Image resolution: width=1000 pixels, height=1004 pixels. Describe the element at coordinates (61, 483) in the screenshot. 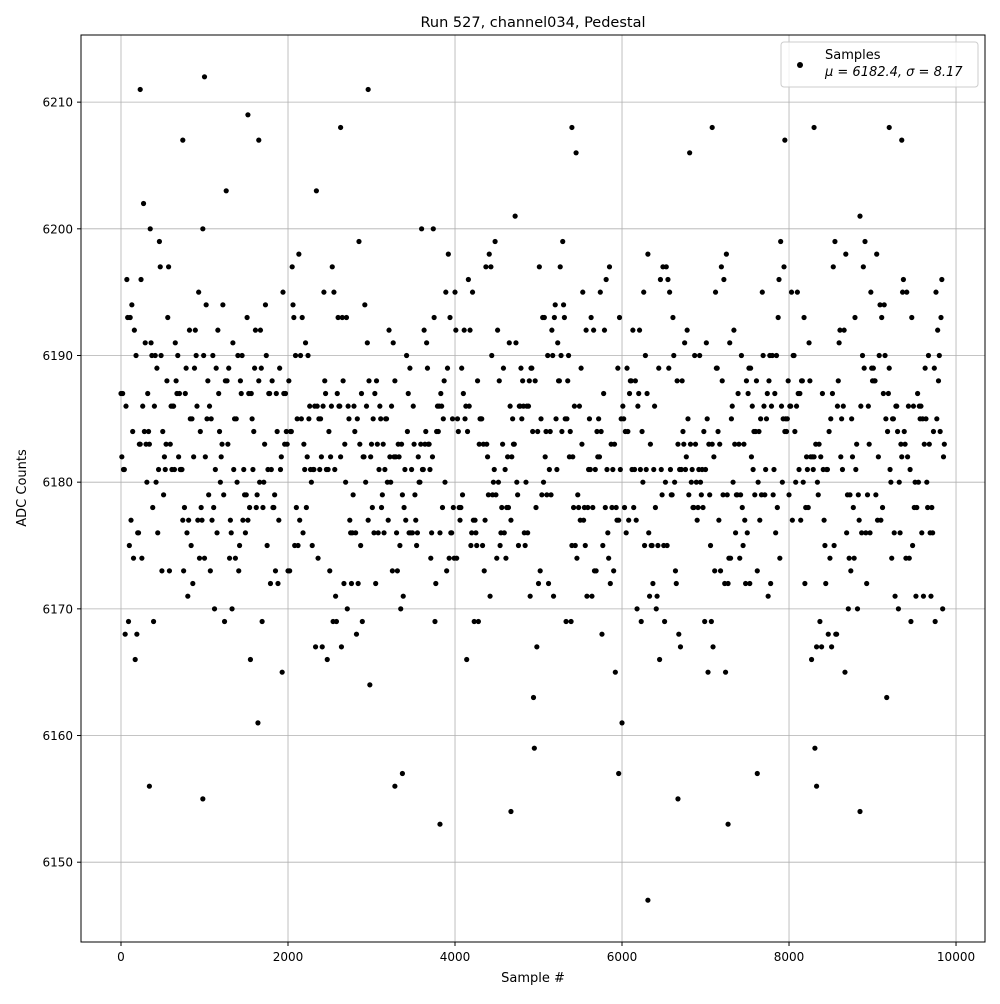

I see `y-axis: 6150 6160 6170 6180 6190 6200 6210` at that location.